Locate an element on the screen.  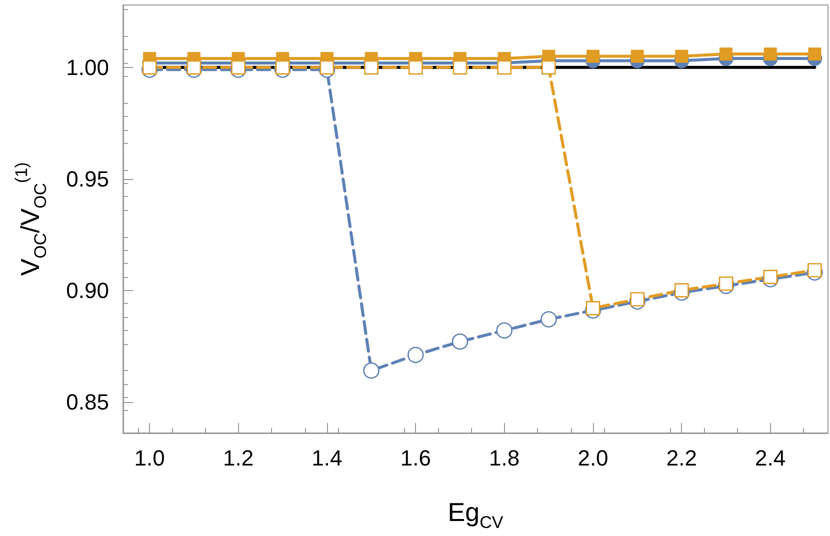
x-tick-label: 1.0 is located at coordinates (149, 458).